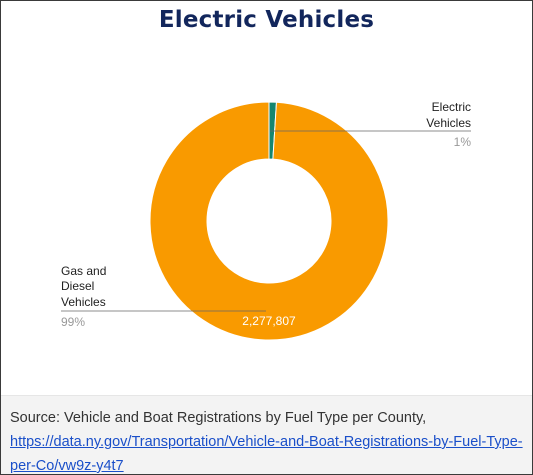 The width and height of the screenshot is (533, 475). Describe the element at coordinates (77, 286) in the screenshot. I see `gas-label-line2: Diesel` at that location.